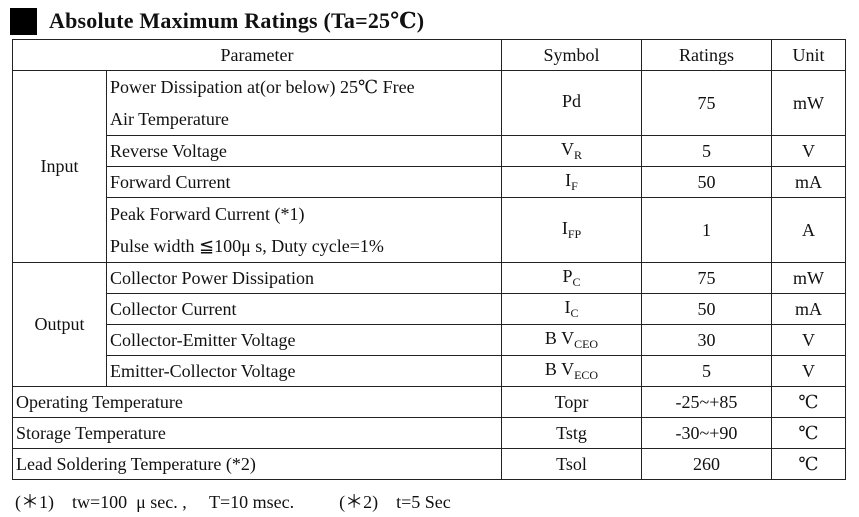 The height and width of the screenshot is (517, 859). I want to click on section-title: Absolute Maximum Ratings (Ta=25℃), so click(217, 21).